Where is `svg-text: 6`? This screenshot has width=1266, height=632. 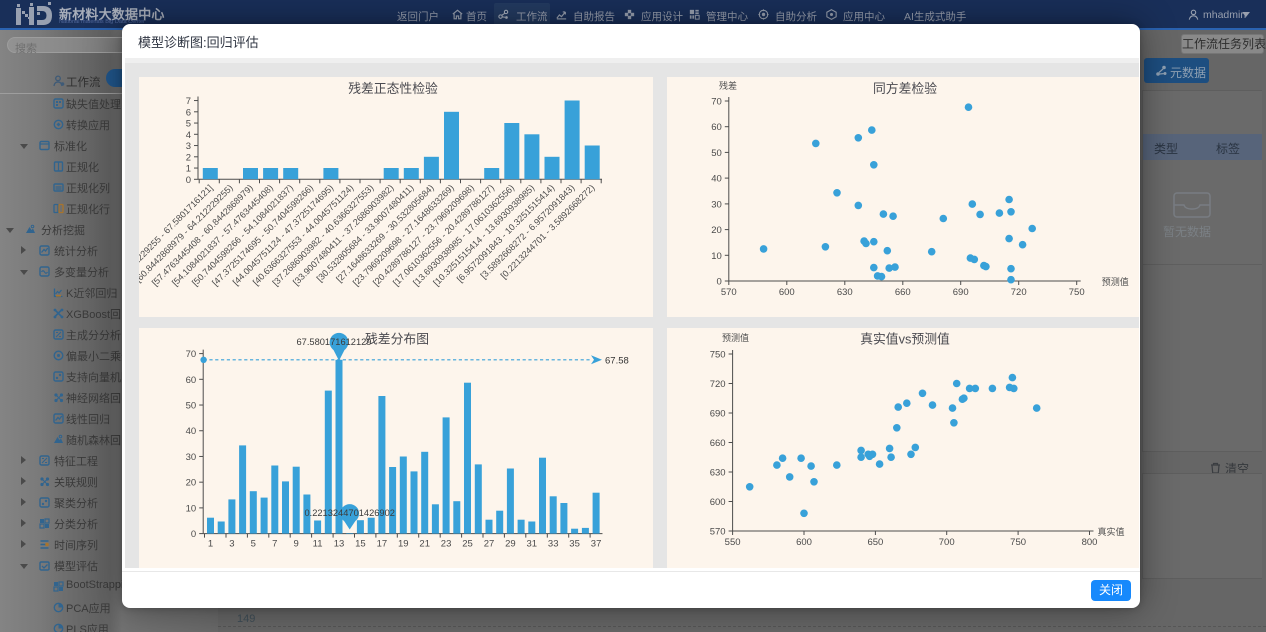
svg-text: 6 is located at coordinates (188, 112).